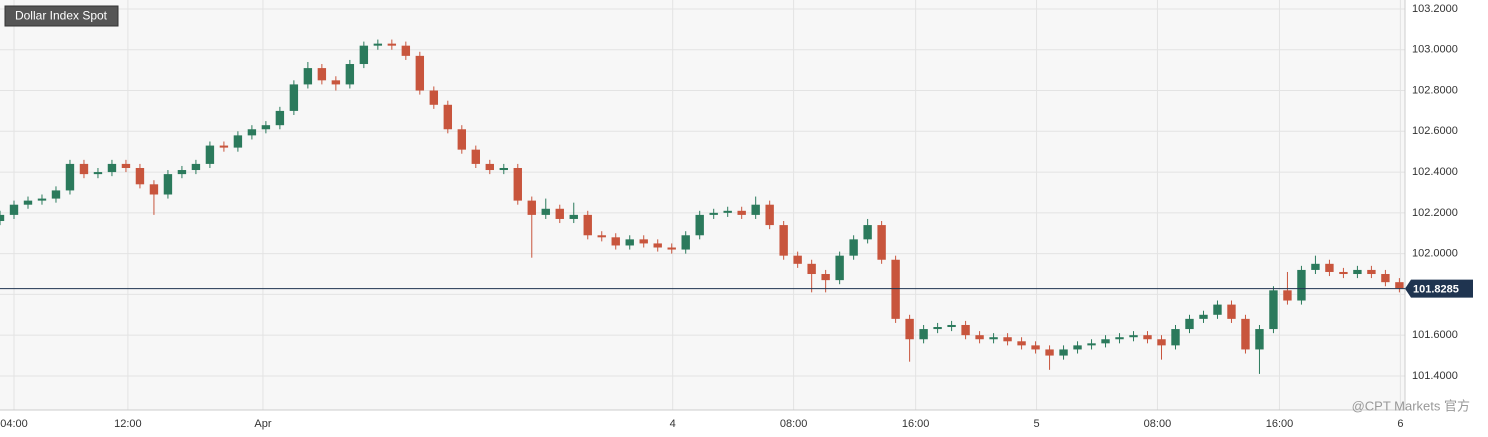 This screenshot has height=437, width=1488. What do you see at coordinates (1036, 424) in the screenshot?
I see `x-tick-label: 5` at bounding box center [1036, 424].